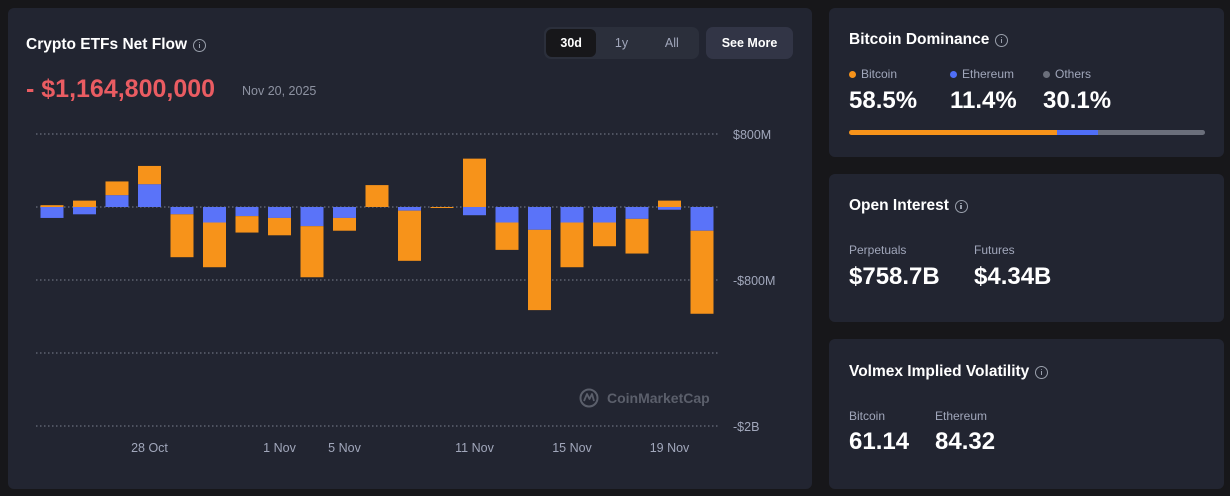 The image size is (1230, 496). What do you see at coordinates (965, 441) in the screenshot?
I see `volmex-ethereum-value: 84.32` at bounding box center [965, 441].